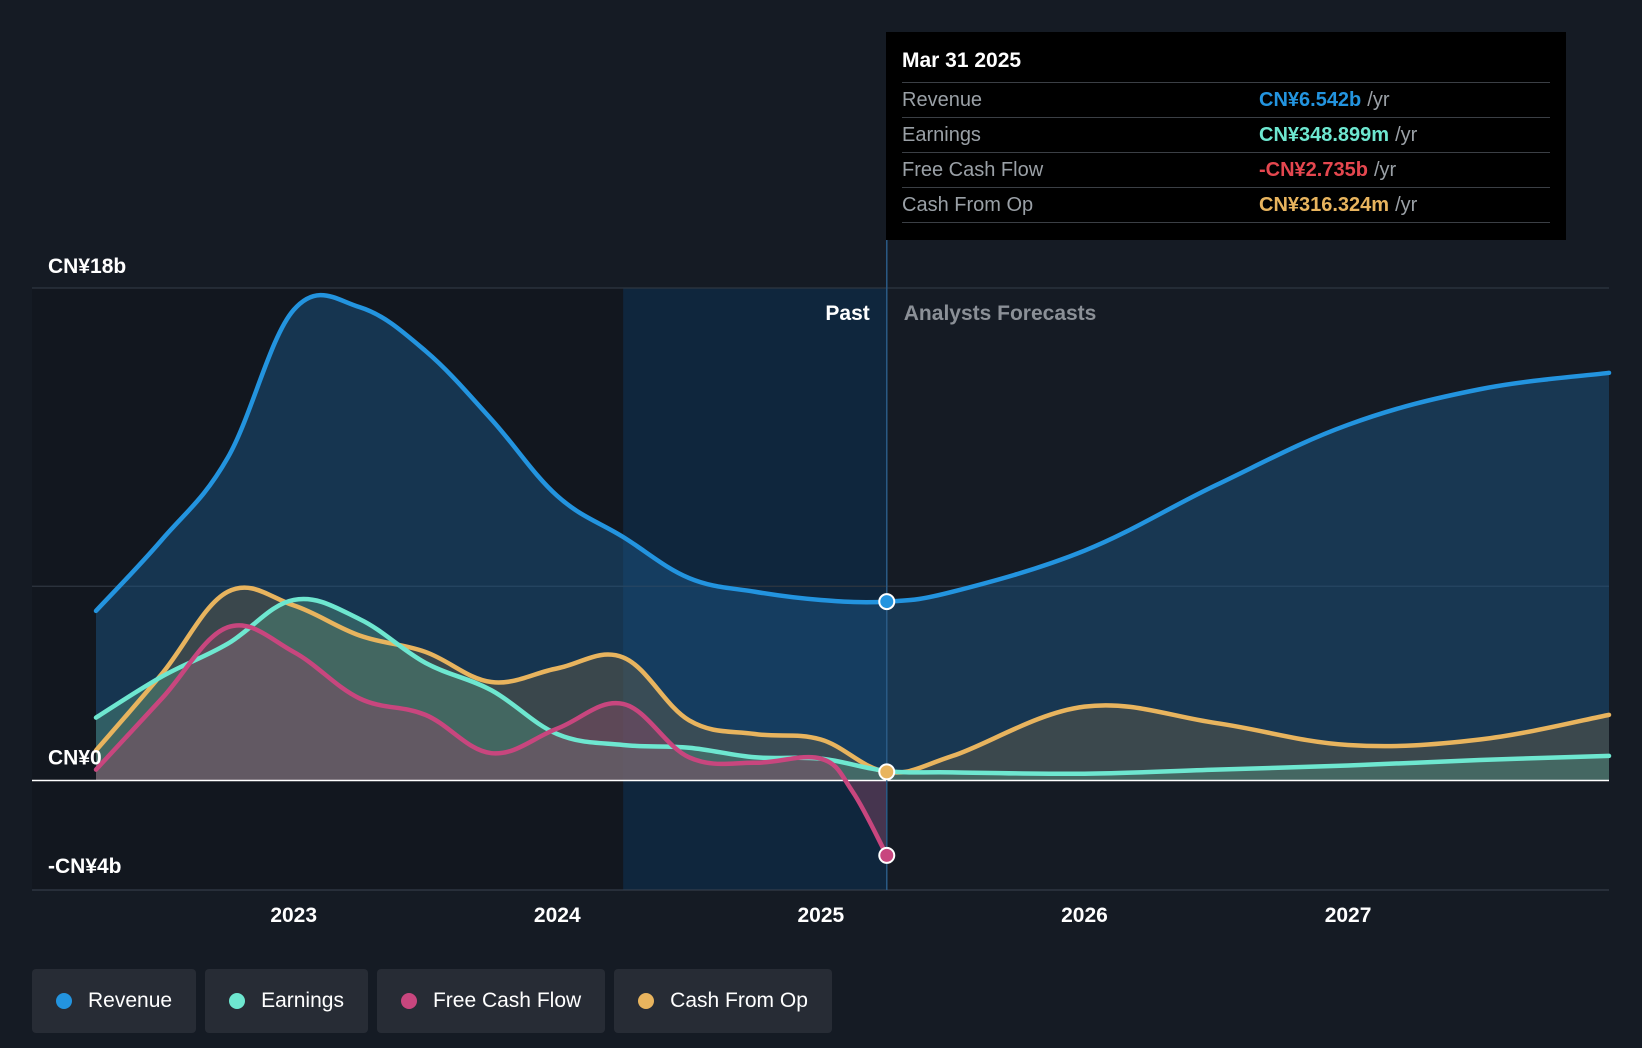 The height and width of the screenshot is (1048, 1642). I want to click on past-label: Past, so click(847, 313).